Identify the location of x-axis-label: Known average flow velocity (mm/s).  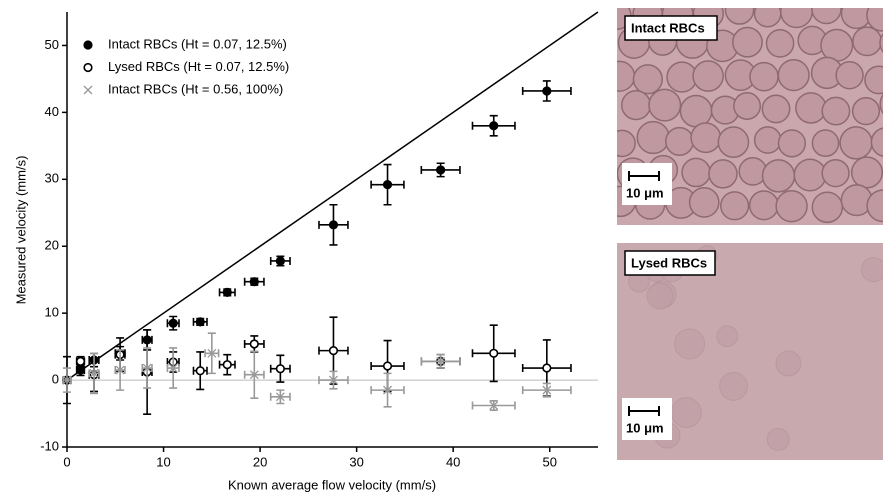
(332, 484).